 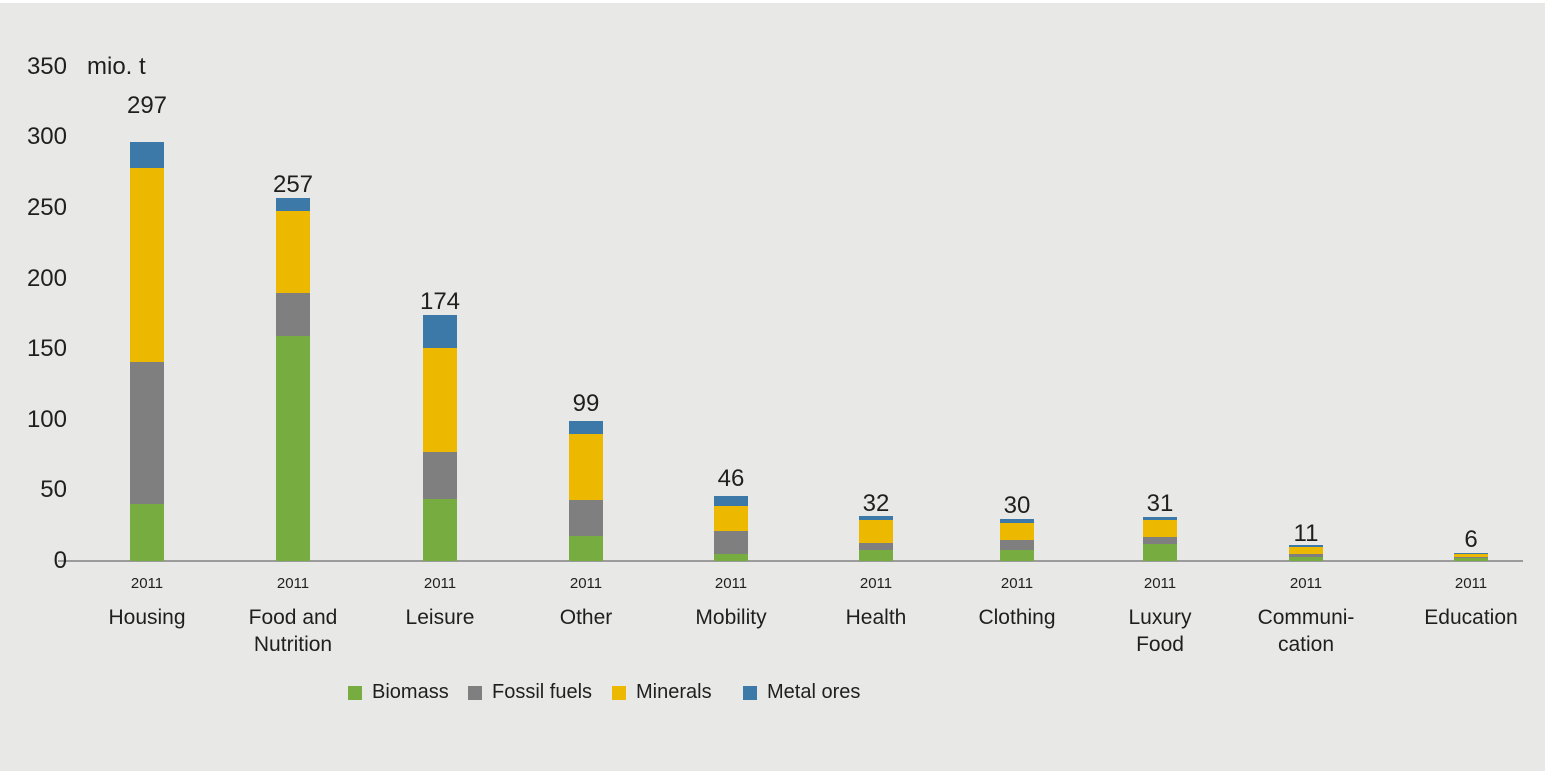 I want to click on bar-segment-metal-ores-other, so click(x=586, y=427).